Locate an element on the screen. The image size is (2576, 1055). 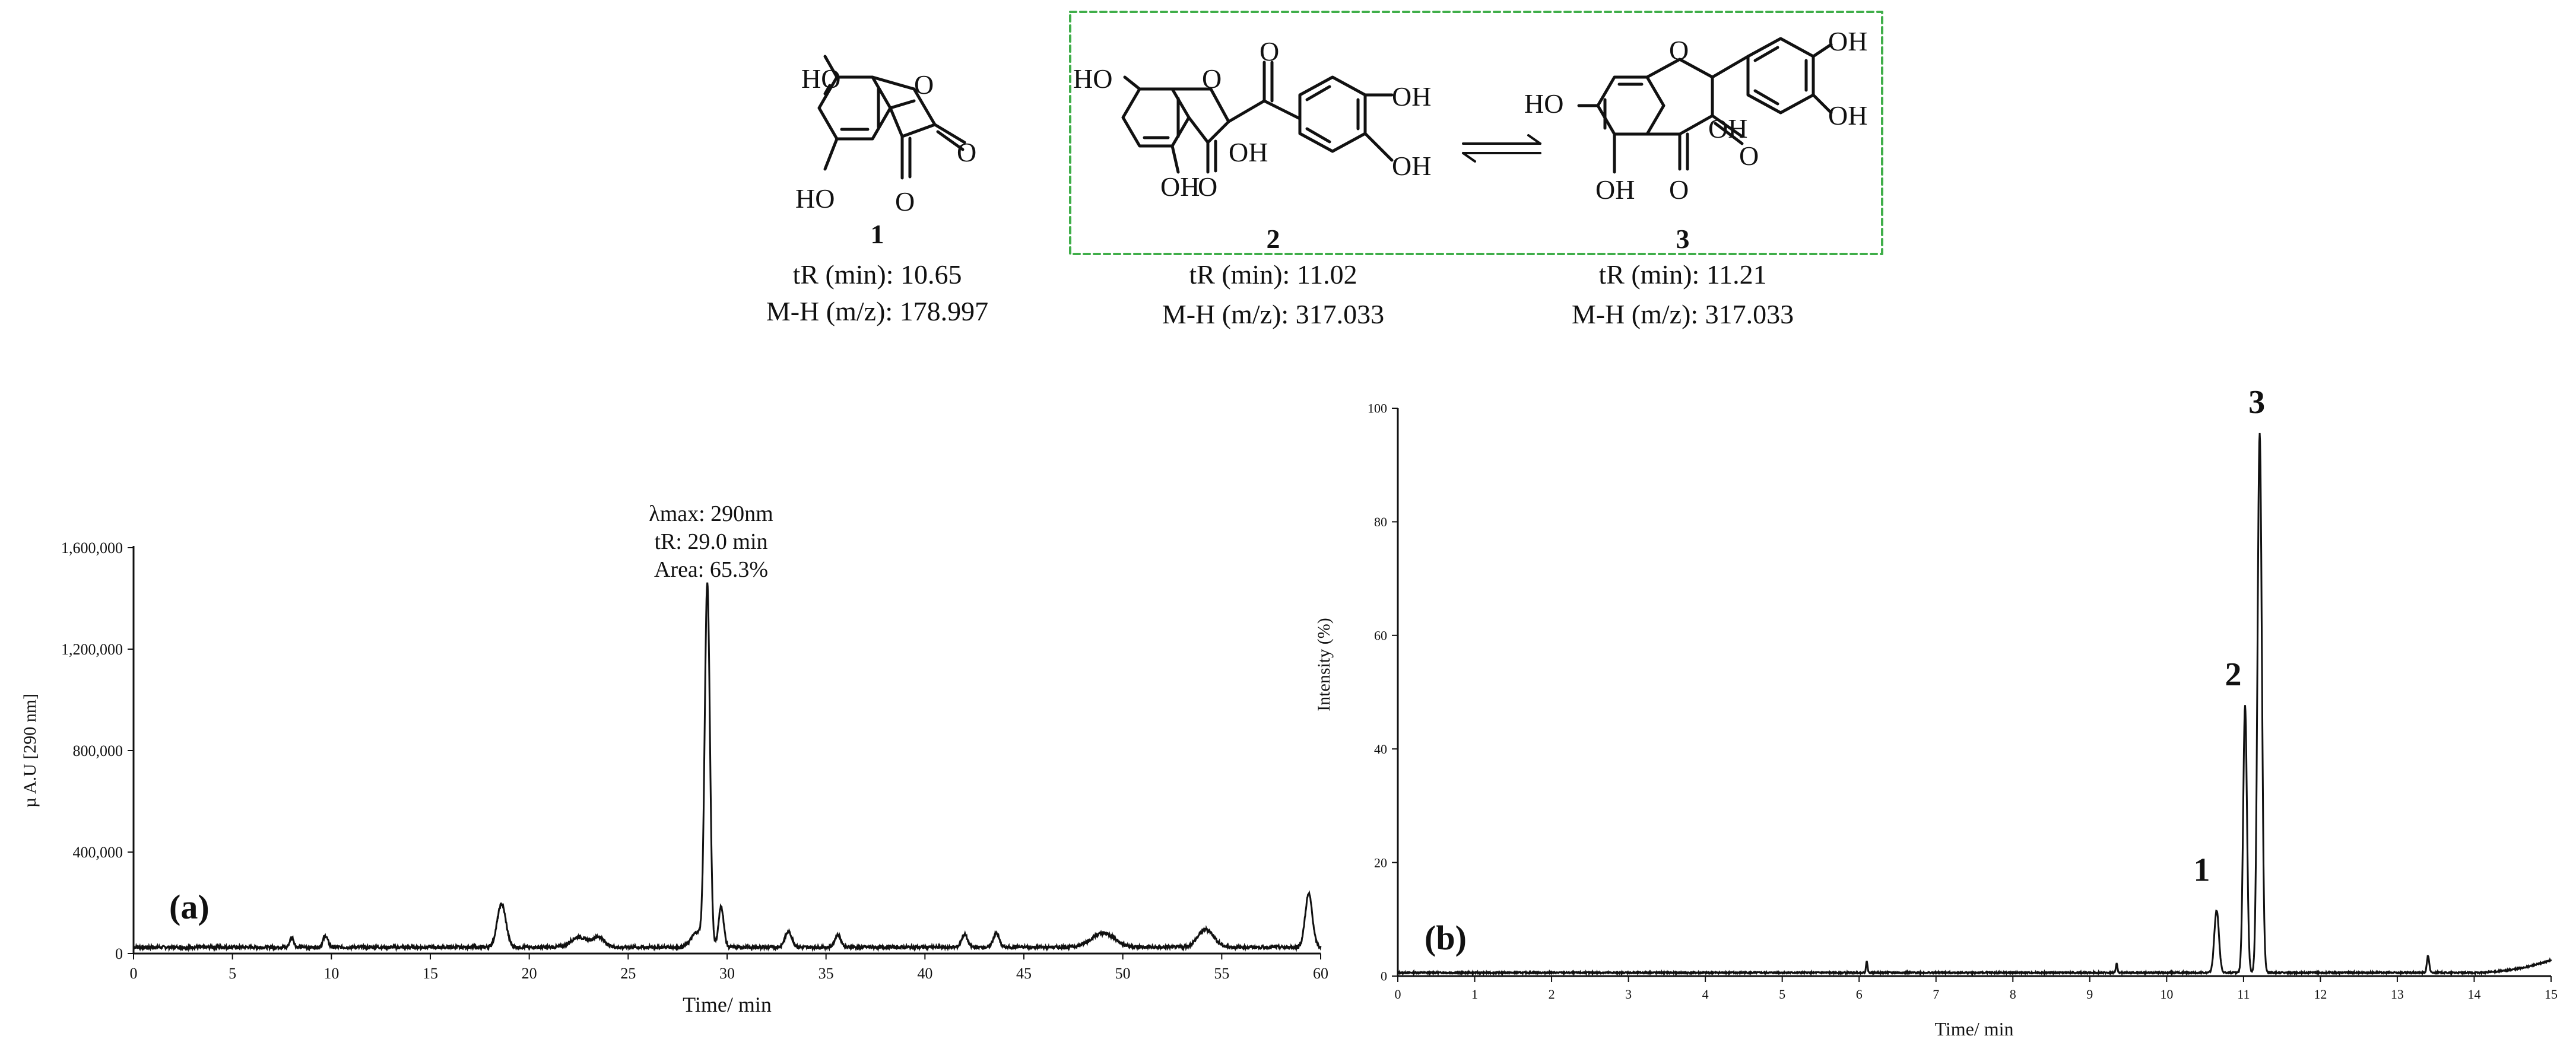
compound-2-oh-para: OH is located at coordinates (1411, 166).